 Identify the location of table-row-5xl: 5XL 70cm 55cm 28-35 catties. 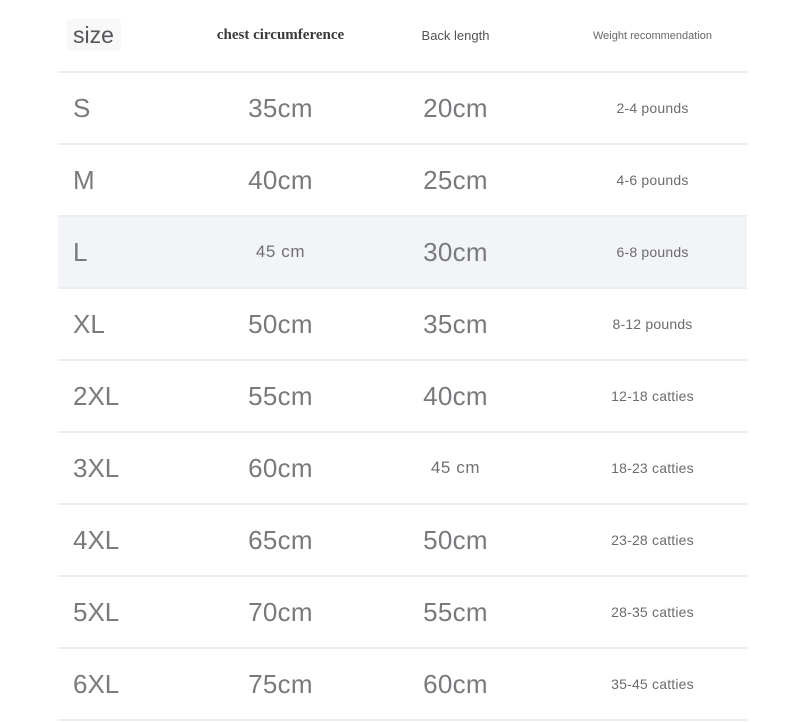
(402, 613).